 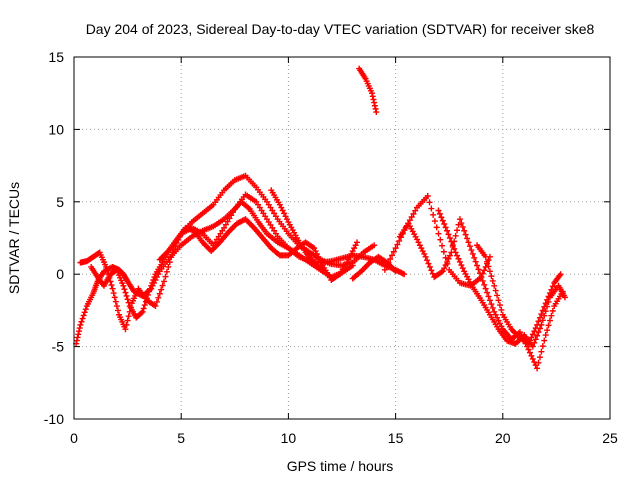 I want to click on x-tick-label: 0, so click(x=74, y=438).